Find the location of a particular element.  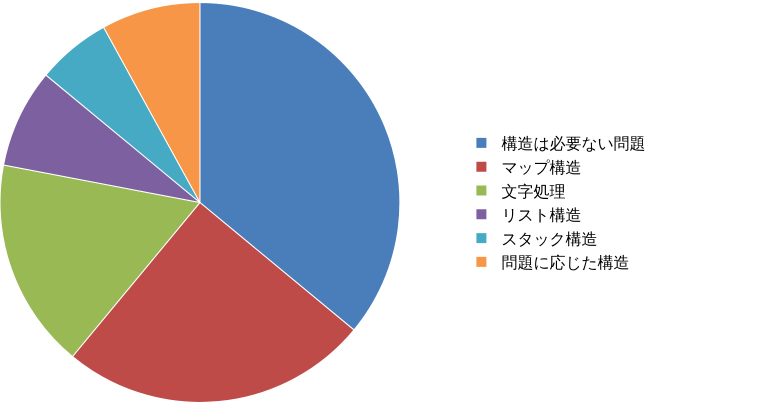

legend-label: マップ構造 is located at coordinates (541, 167).